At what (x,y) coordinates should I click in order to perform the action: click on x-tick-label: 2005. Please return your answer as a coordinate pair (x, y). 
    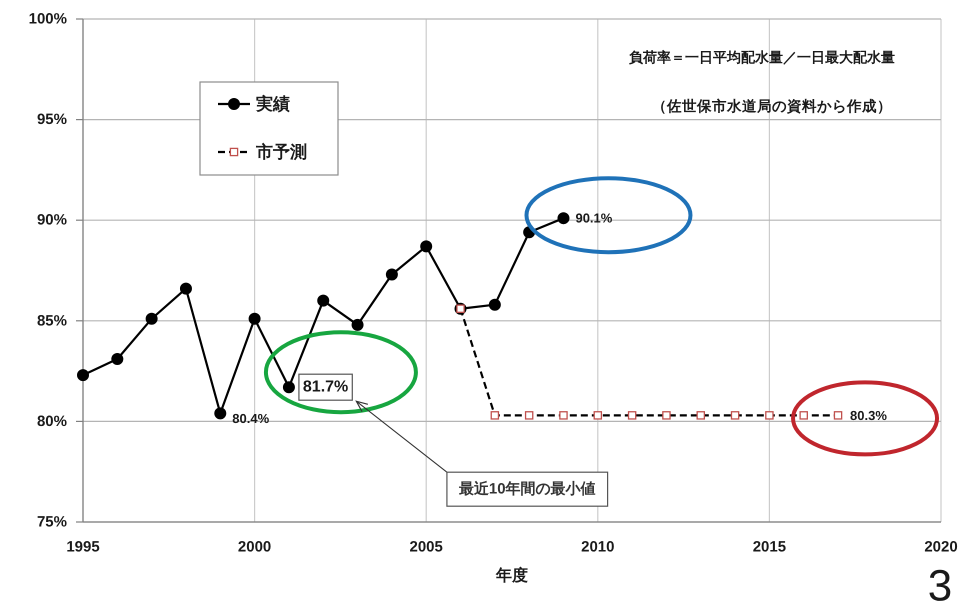
    Looking at the image, I should click on (426, 547).